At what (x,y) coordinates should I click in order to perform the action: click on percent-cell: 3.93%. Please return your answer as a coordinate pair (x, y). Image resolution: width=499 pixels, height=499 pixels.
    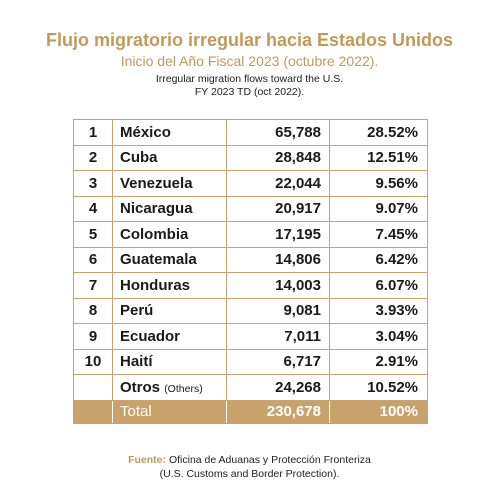
    Looking at the image, I should click on (378, 310).